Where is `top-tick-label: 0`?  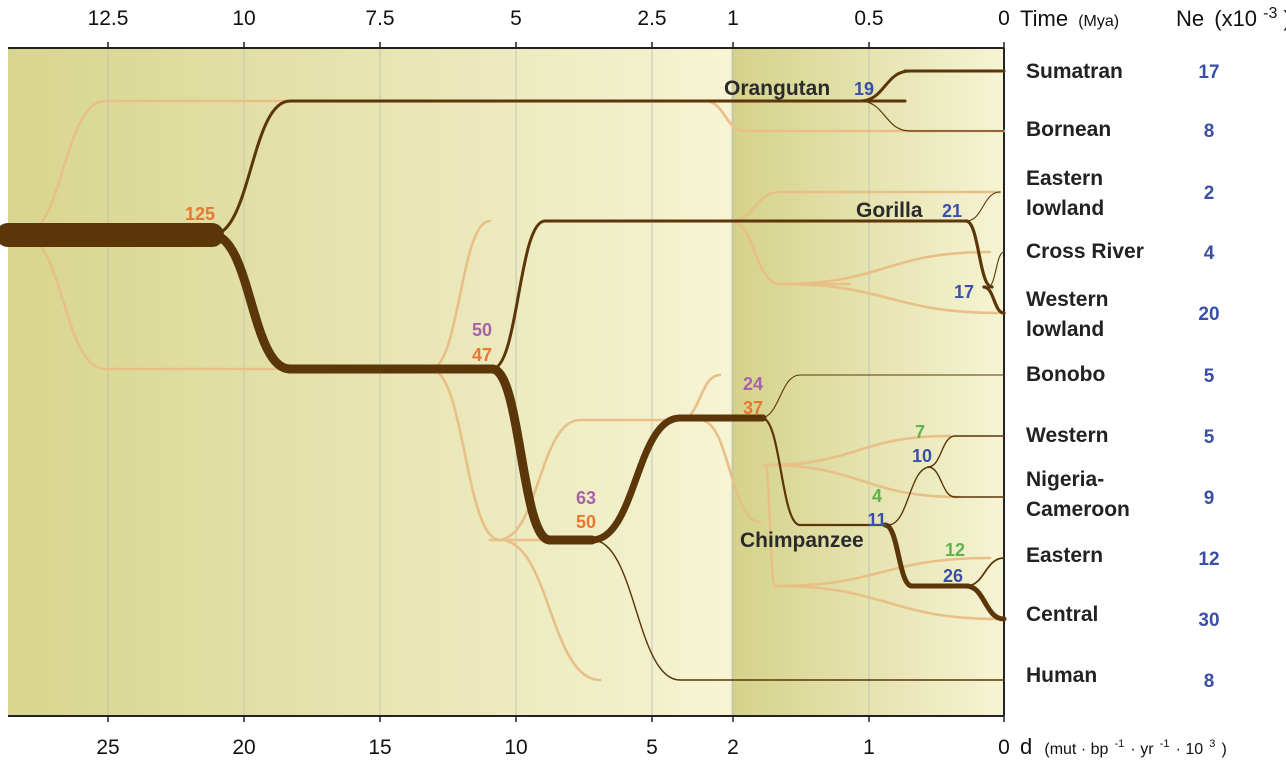
top-tick-label: 0 is located at coordinates (1004, 18).